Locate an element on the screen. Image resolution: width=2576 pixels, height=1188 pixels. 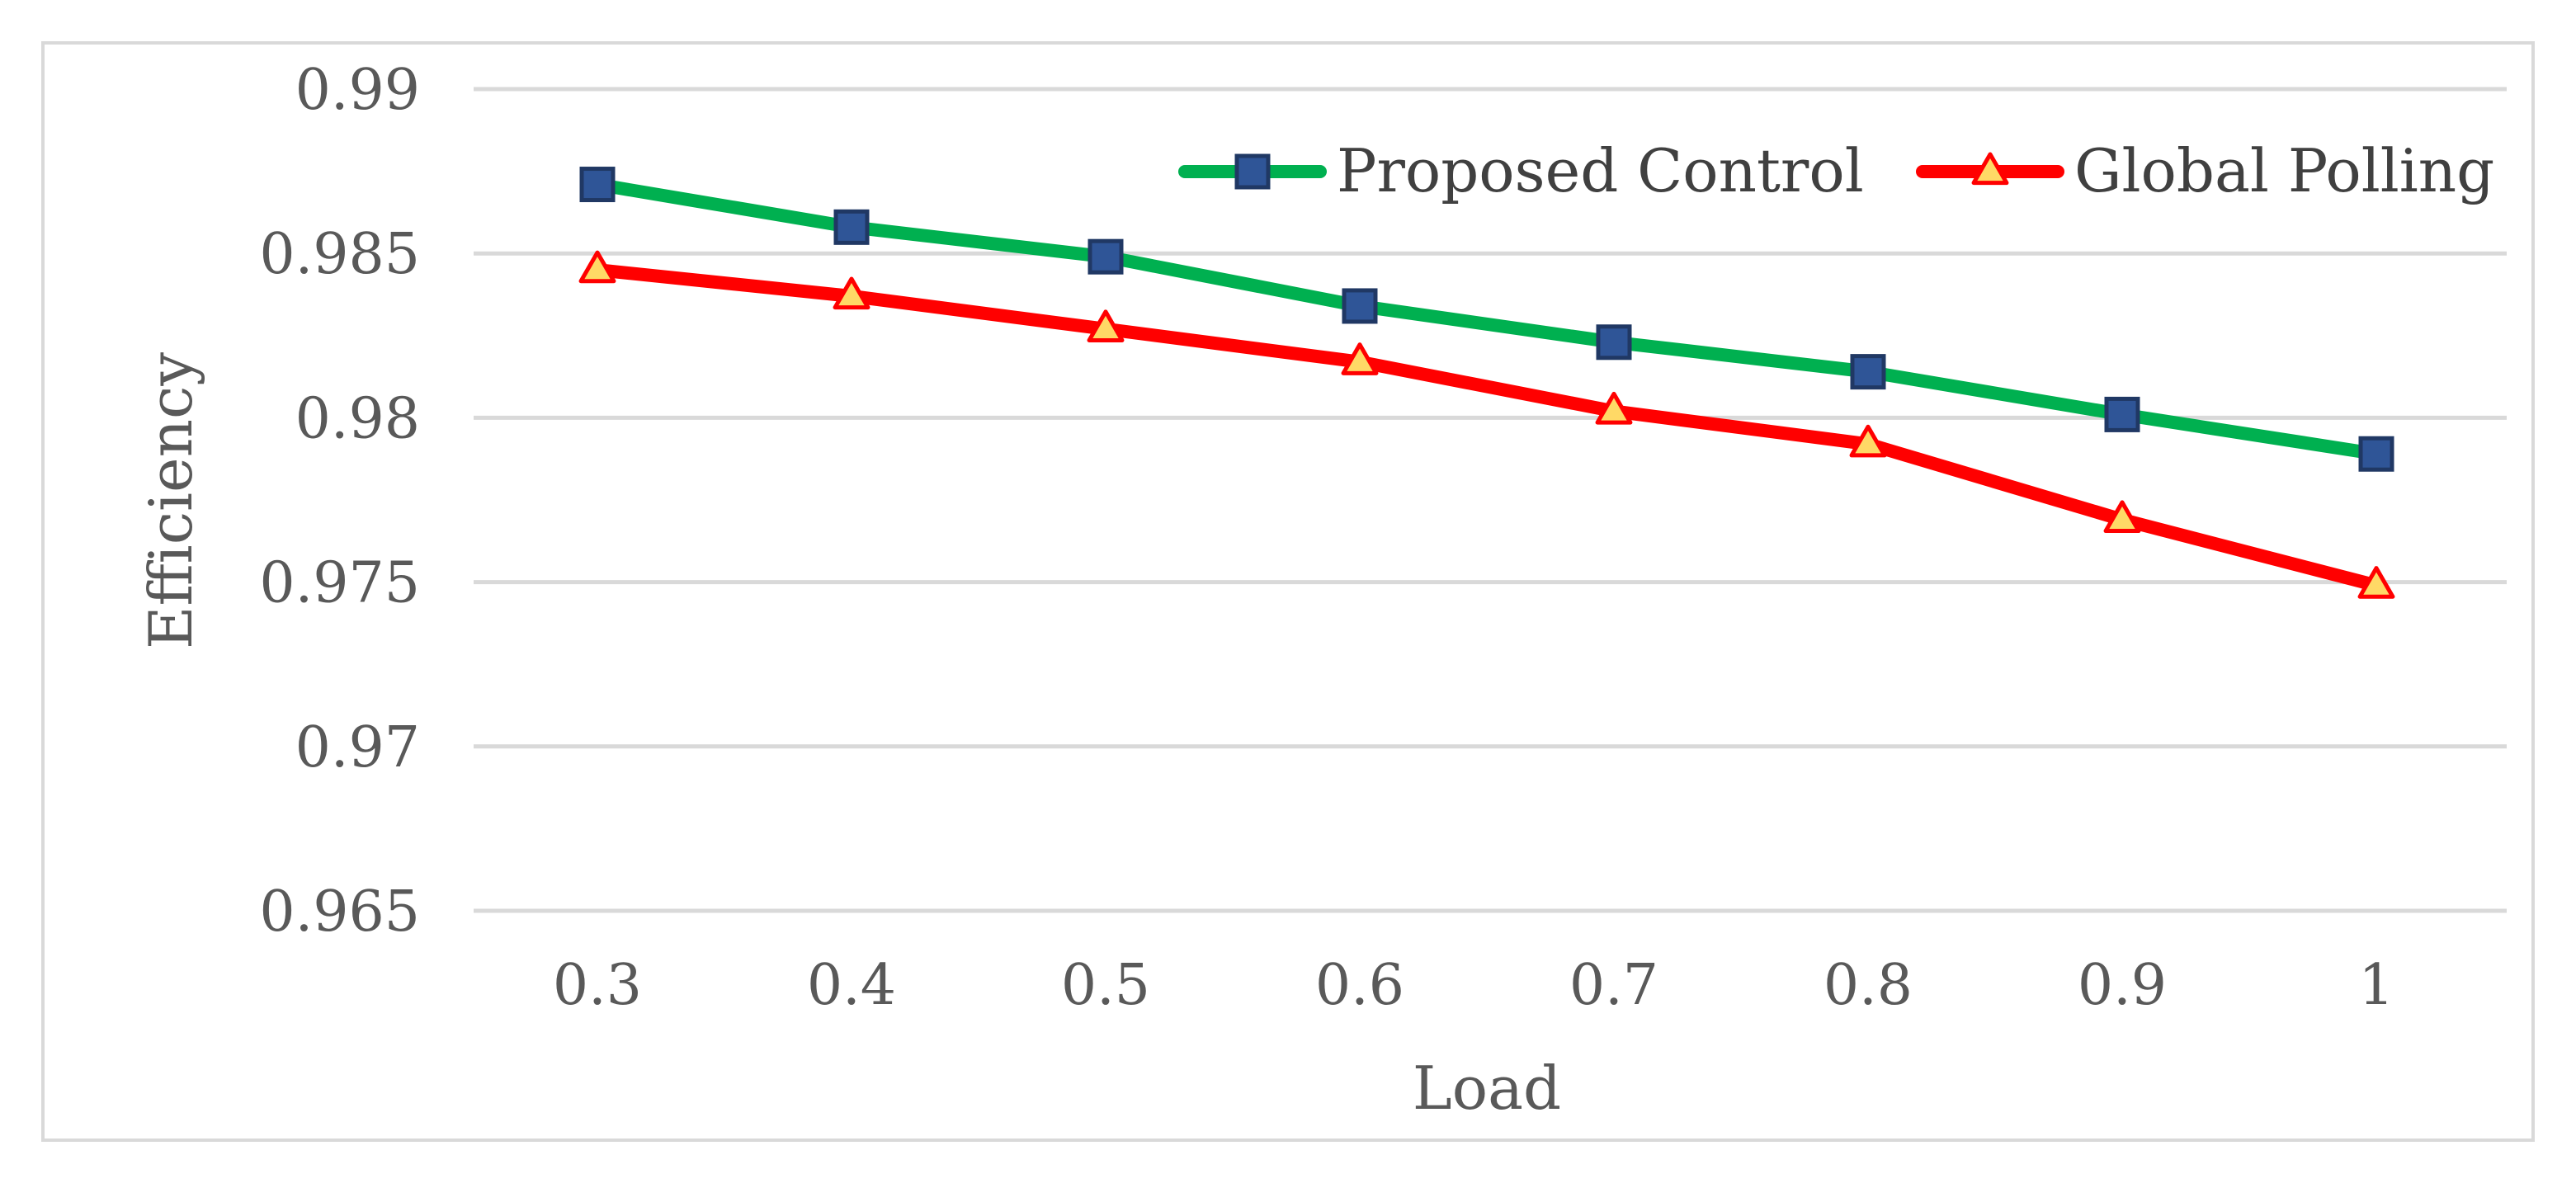
legend: Proposed Control Global Polling is located at coordinates (1836, 170).